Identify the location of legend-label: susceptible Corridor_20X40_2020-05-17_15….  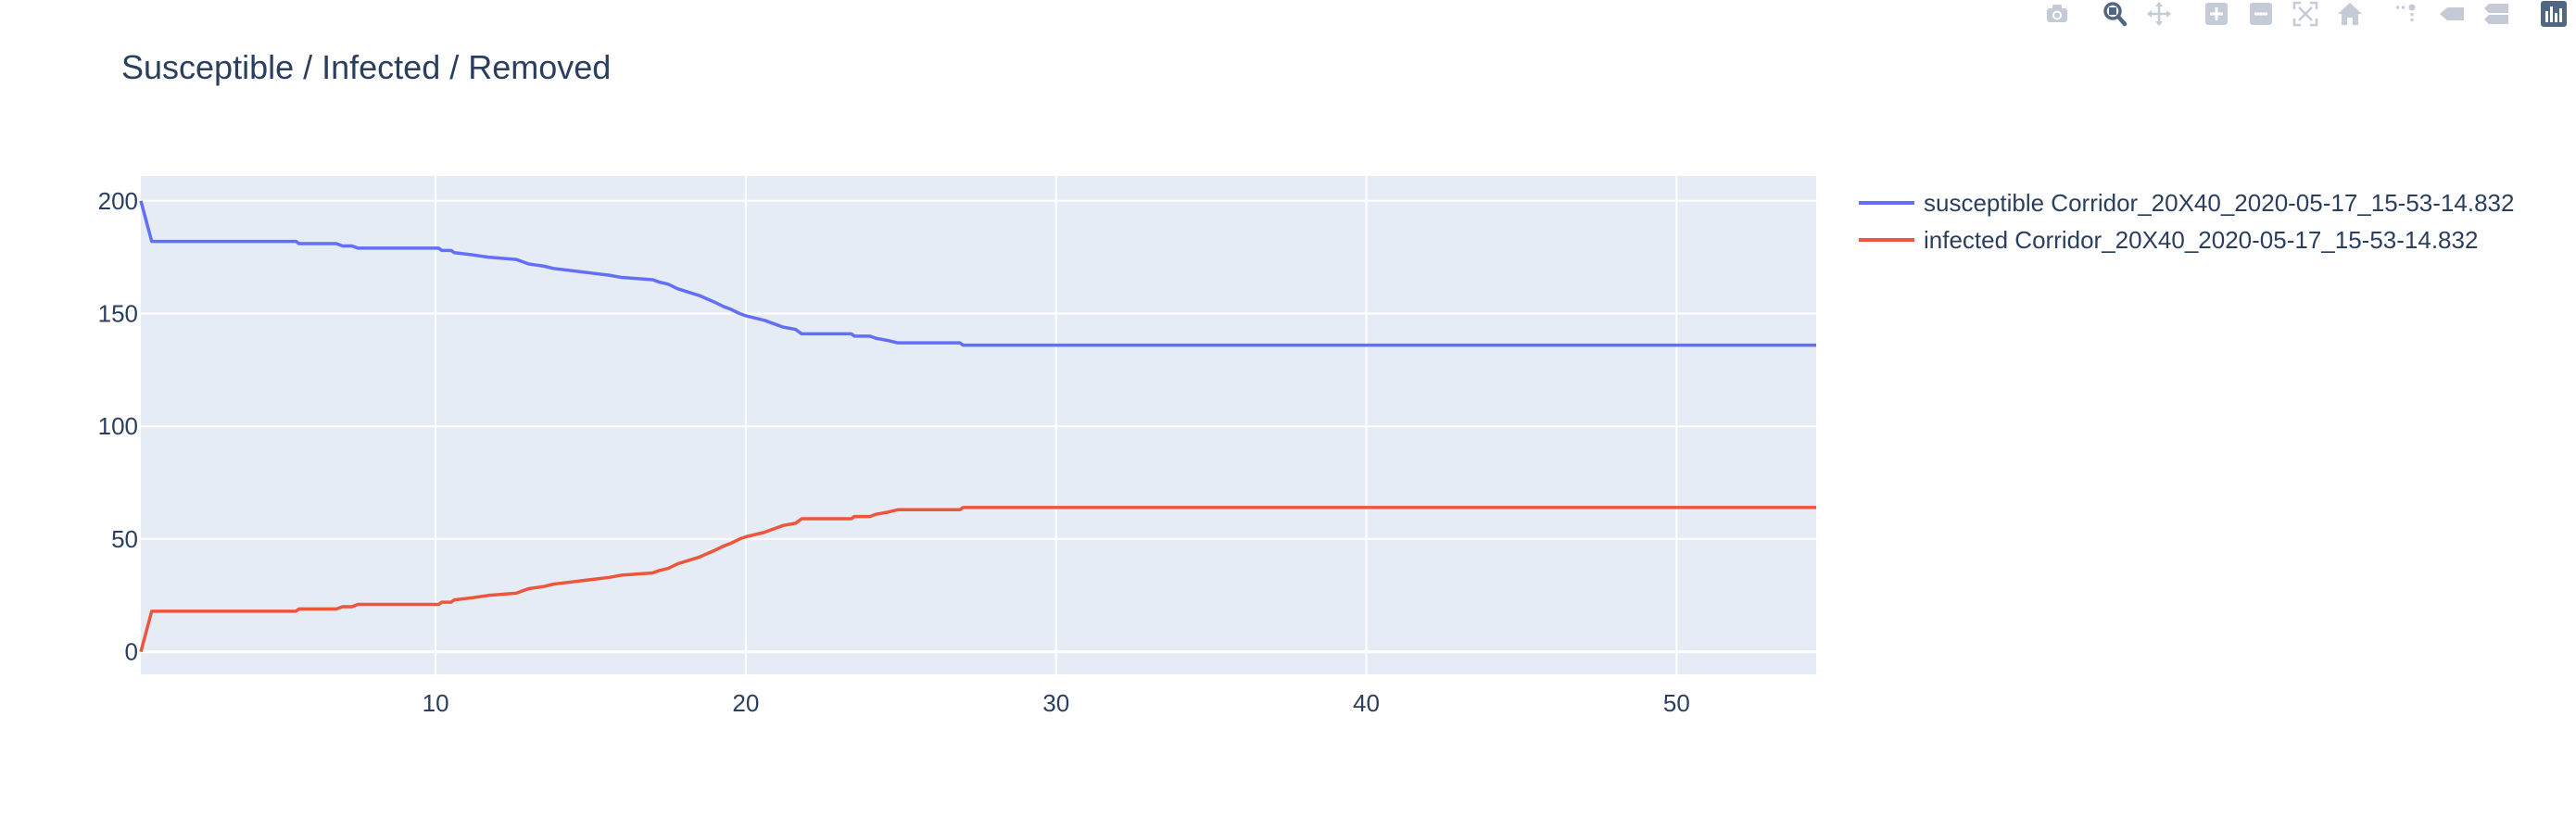
(2219, 203).